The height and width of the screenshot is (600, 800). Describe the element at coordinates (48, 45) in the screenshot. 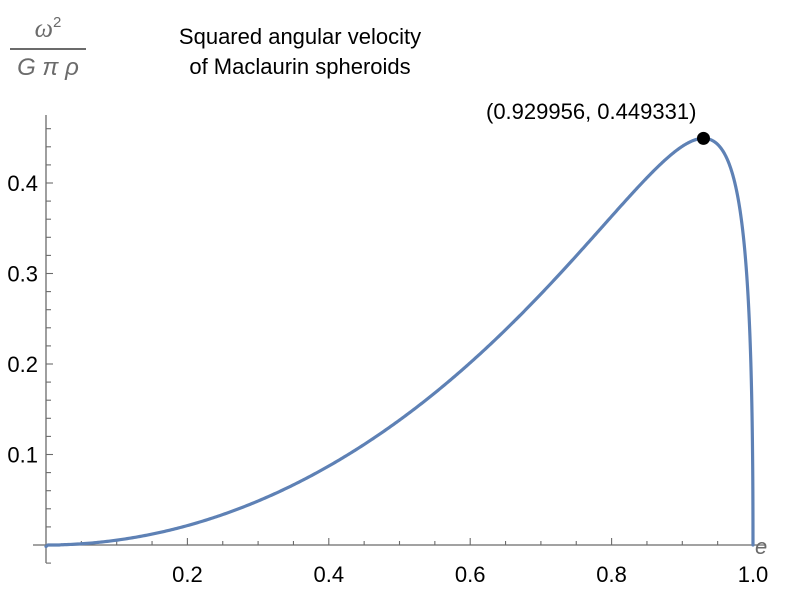

I see `y-axis-label: ω2 G π ρ` at that location.